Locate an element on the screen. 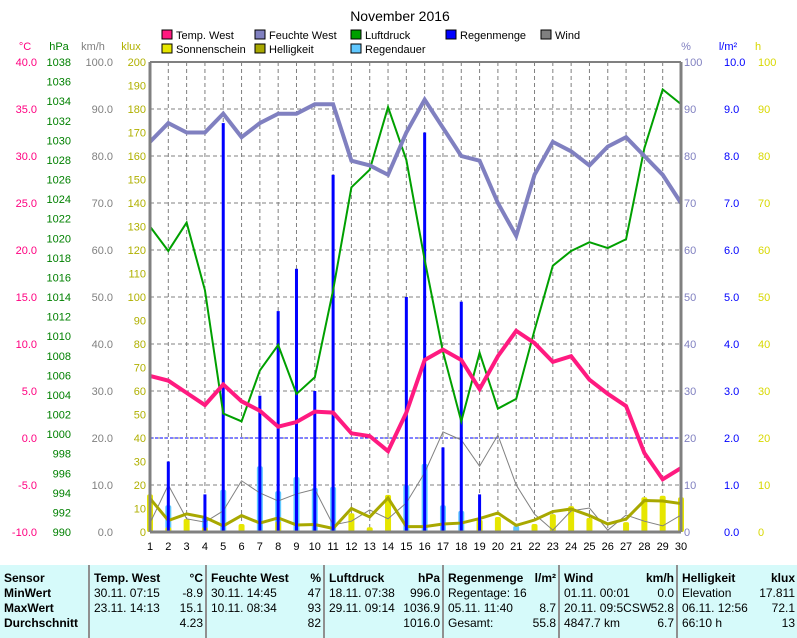 Image resolution: width=797 pixels, height=638 pixels. legend-label: Regenmenge is located at coordinates (493, 36).